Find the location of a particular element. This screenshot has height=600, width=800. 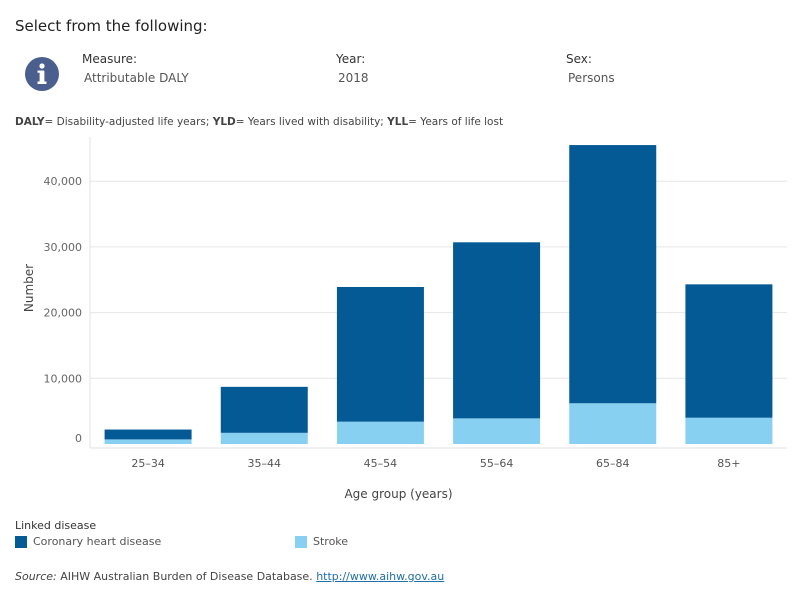

def-yll-abbr: YLL is located at coordinates (398, 122).